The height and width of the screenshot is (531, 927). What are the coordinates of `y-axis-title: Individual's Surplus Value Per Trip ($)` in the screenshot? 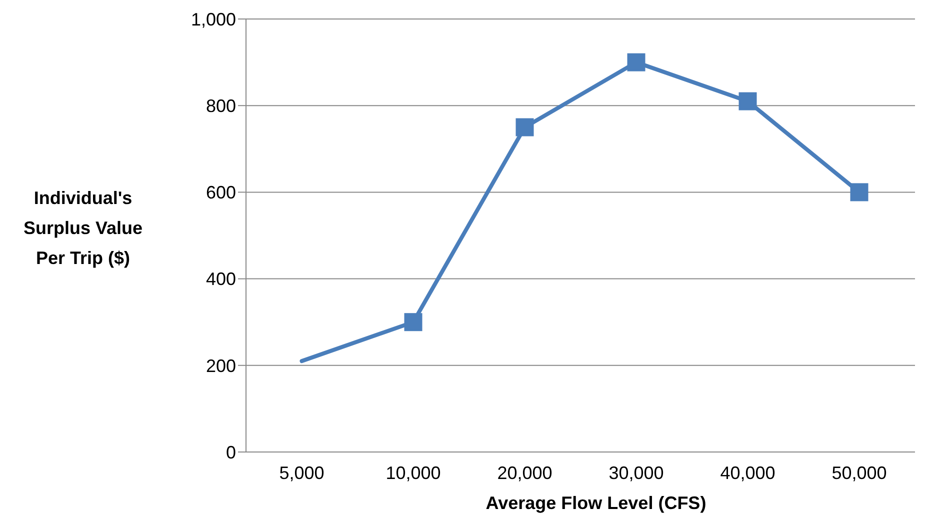 It's located at (83, 228).